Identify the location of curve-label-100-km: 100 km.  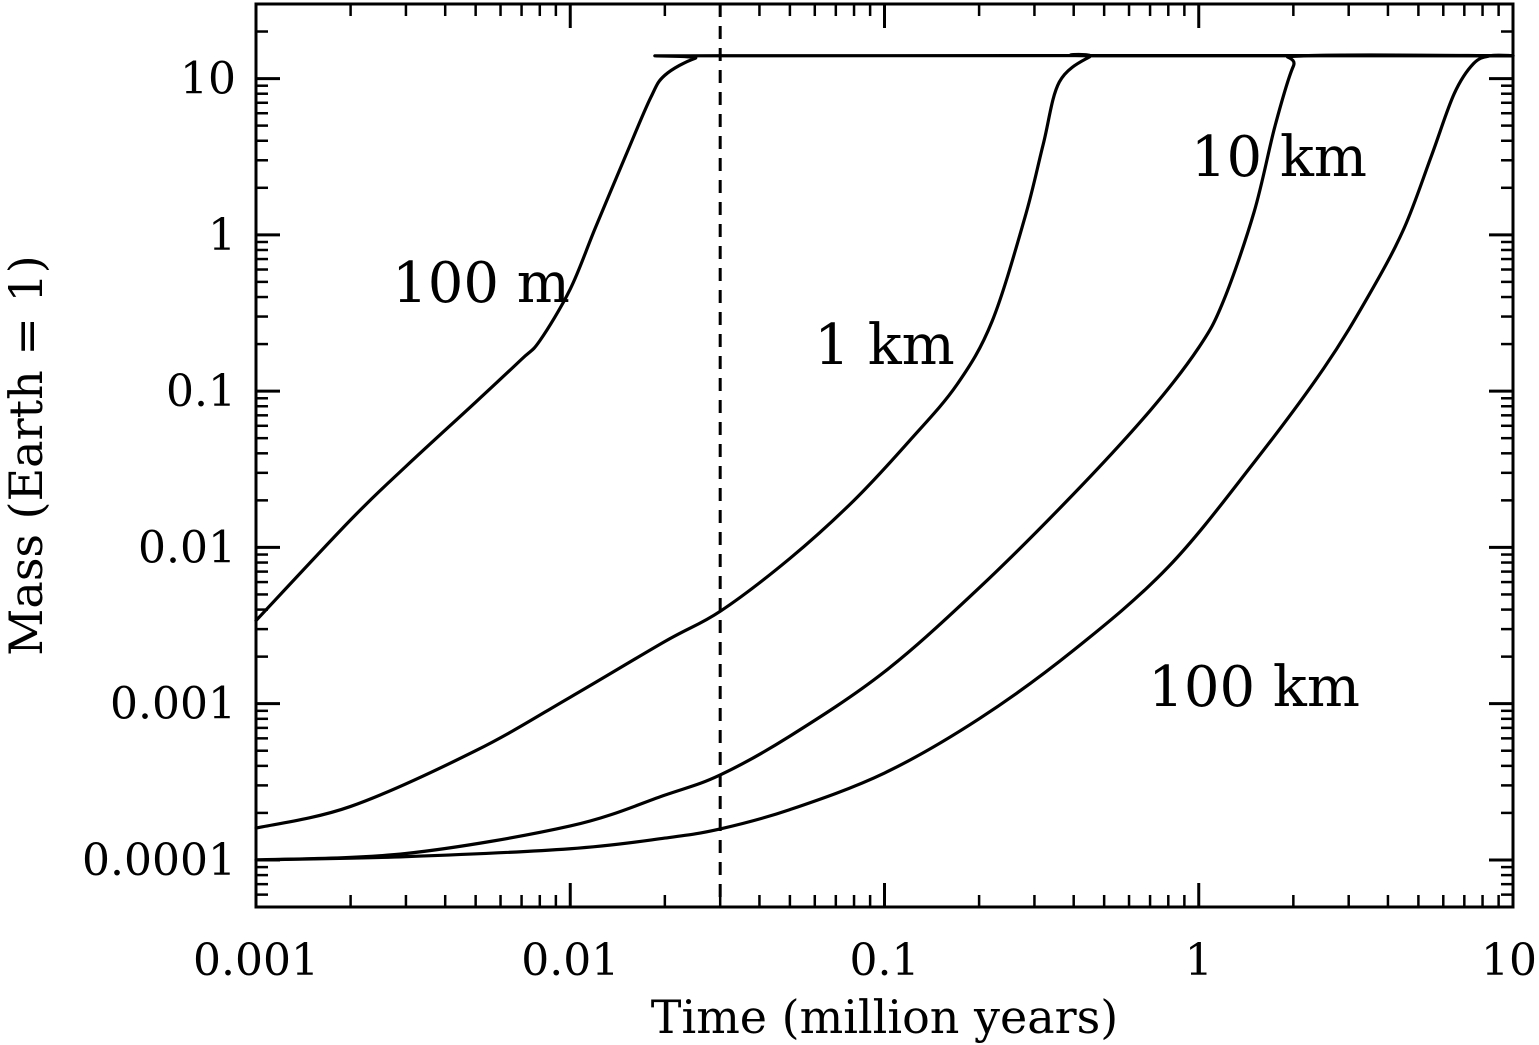
(1254, 687).